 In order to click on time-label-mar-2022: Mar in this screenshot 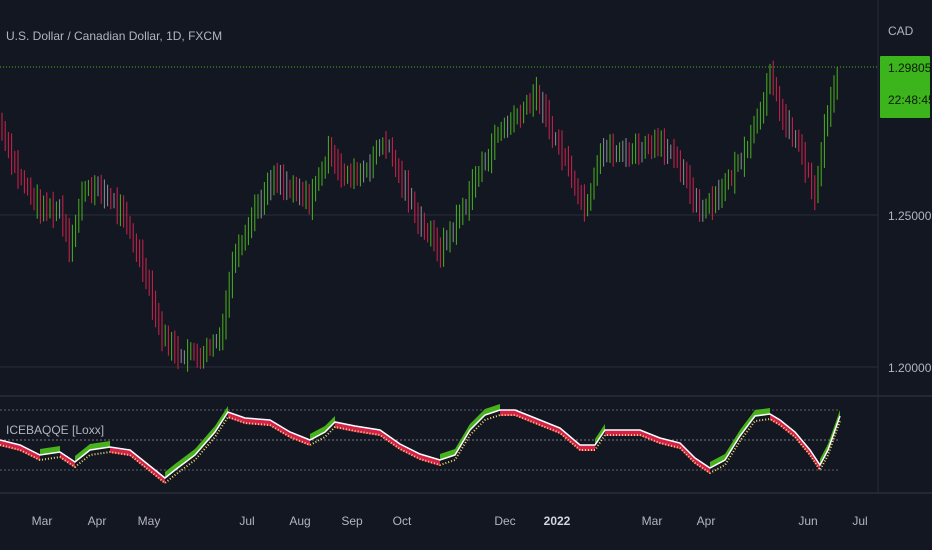, I will do `click(652, 521)`.